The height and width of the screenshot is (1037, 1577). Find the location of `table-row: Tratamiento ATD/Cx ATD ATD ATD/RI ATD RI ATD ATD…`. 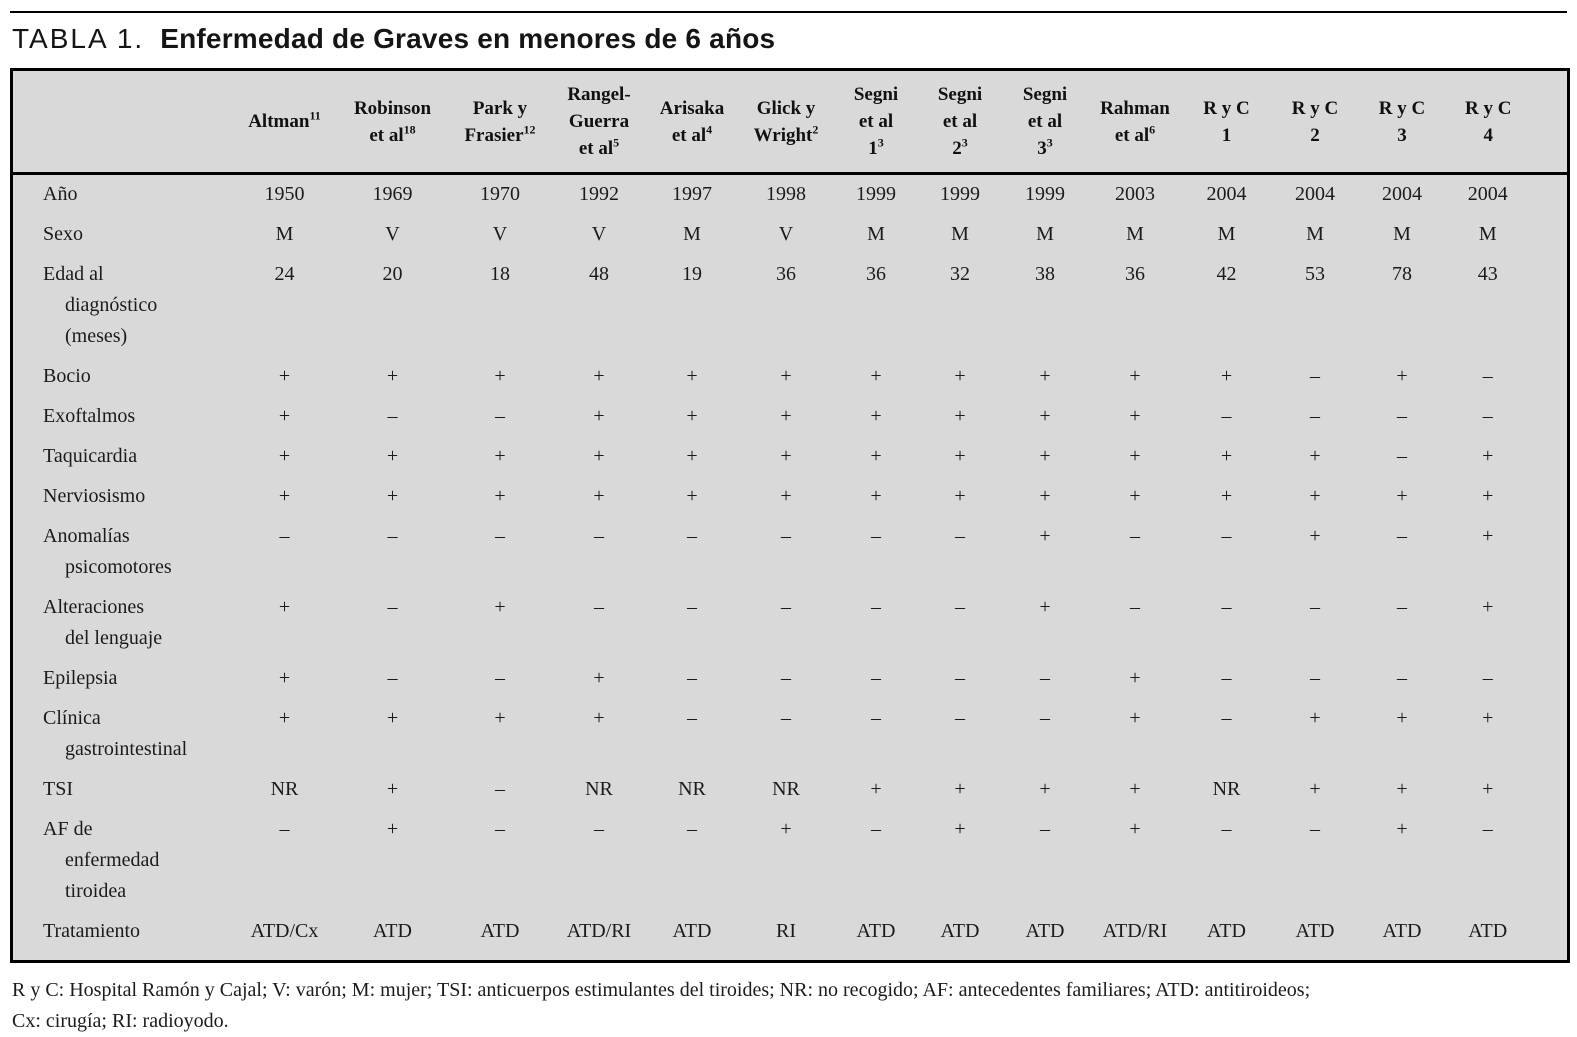

table-row: Tratamiento ATD/Cx ATD ATD ATD/RI ATD RI ATD ATD… is located at coordinates (790, 937).